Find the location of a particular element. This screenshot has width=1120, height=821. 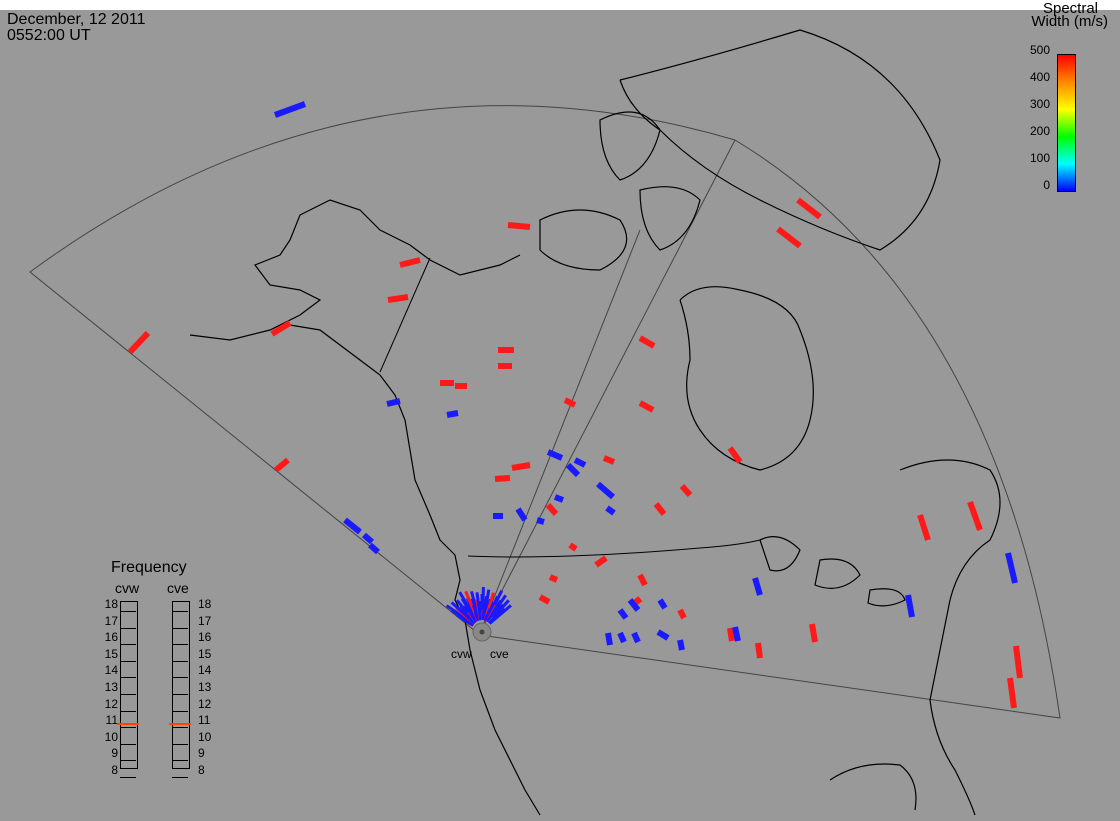

frequency-tick-left: 12 is located at coordinates (111, 703).